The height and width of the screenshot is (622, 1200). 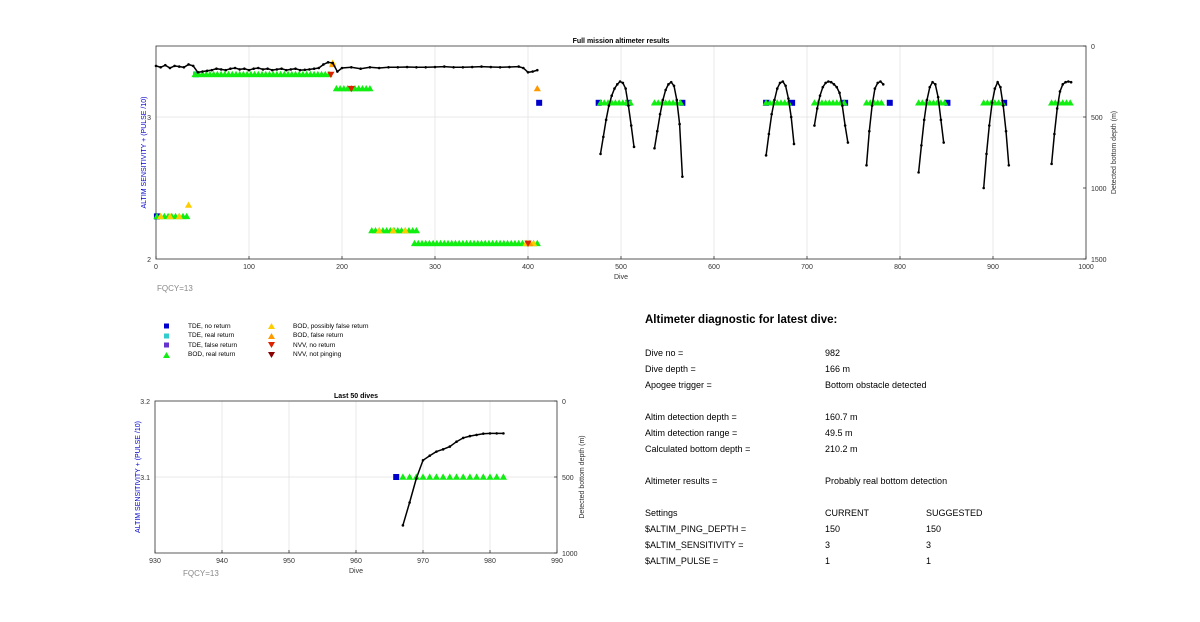 I want to click on x-tick-label: 940, so click(x=222, y=561).